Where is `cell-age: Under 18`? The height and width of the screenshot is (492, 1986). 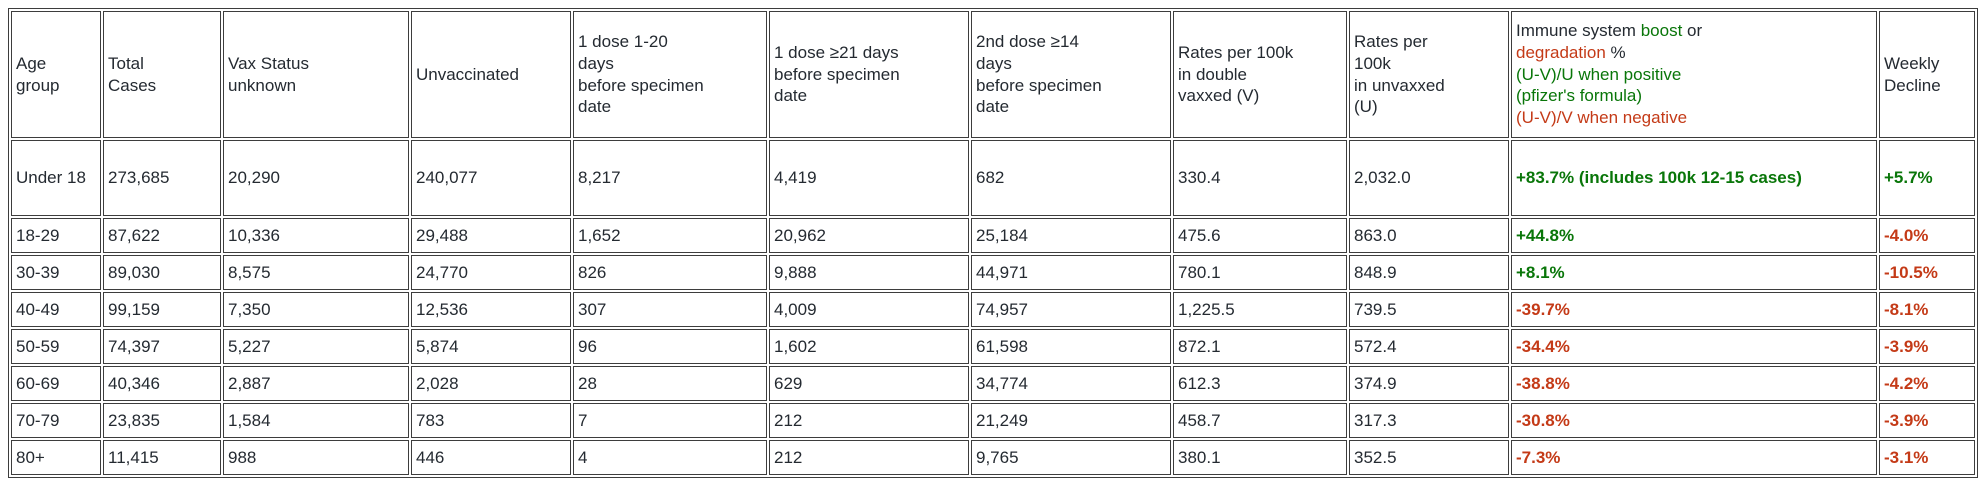 cell-age: Under 18 is located at coordinates (56, 178).